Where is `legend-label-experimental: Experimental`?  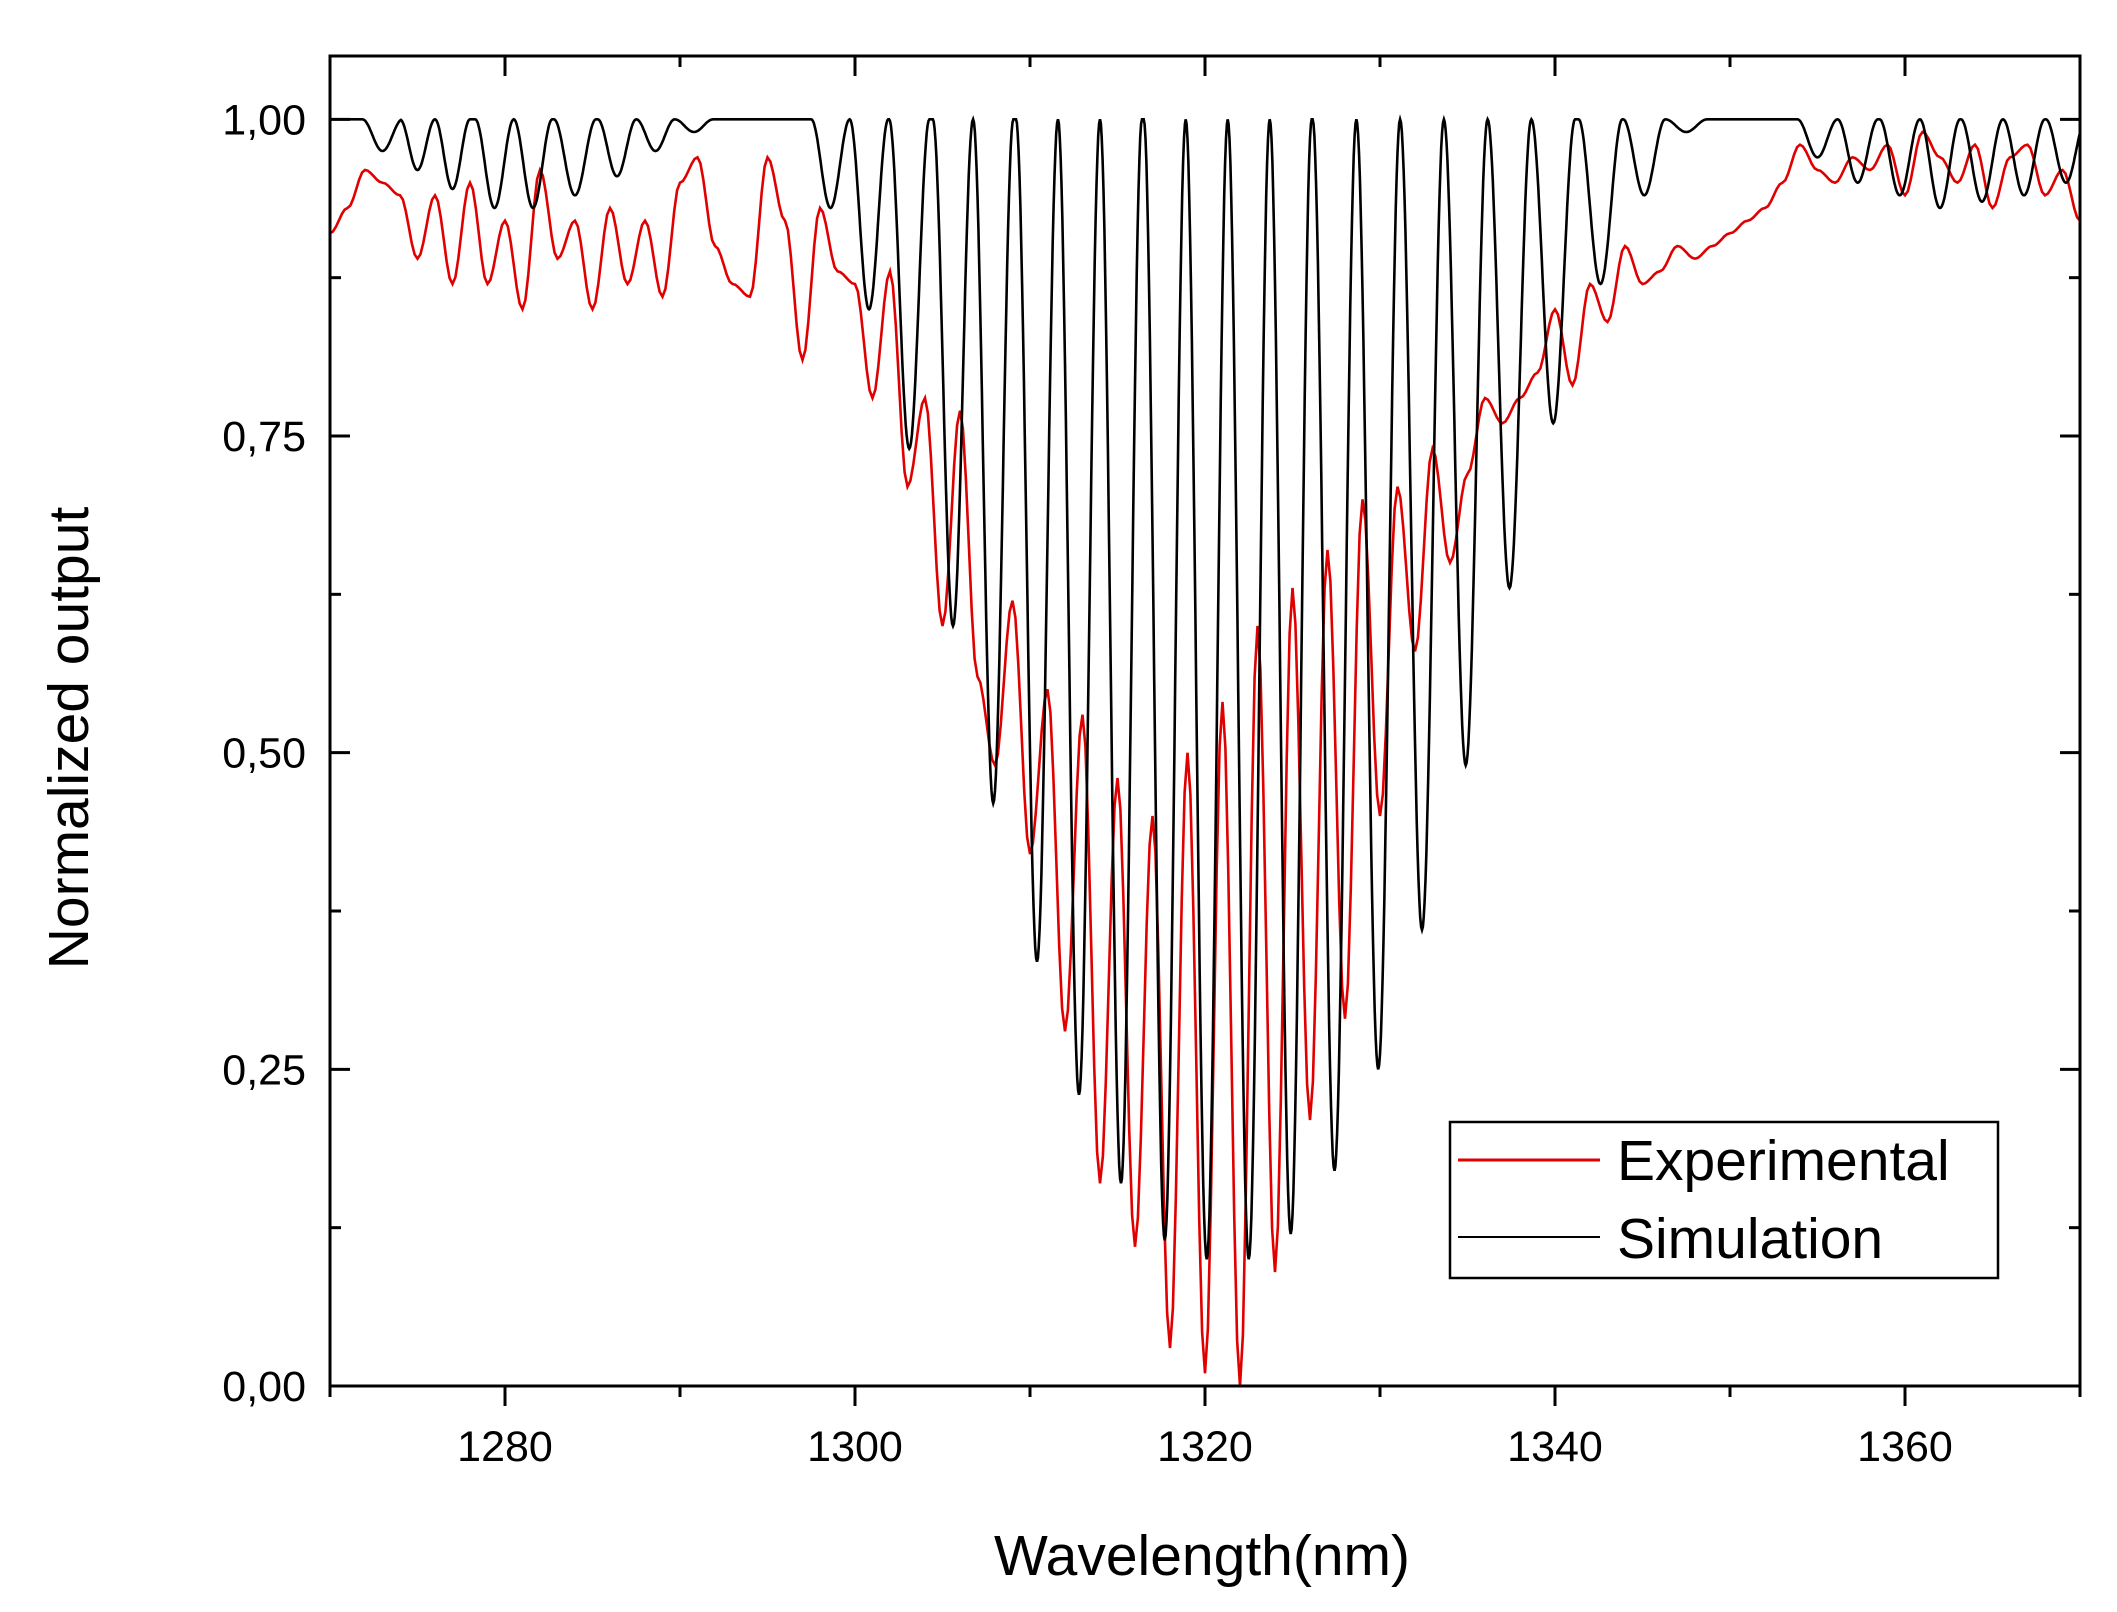 legend-label-experimental: Experimental is located at coordinates (1783, 1161).